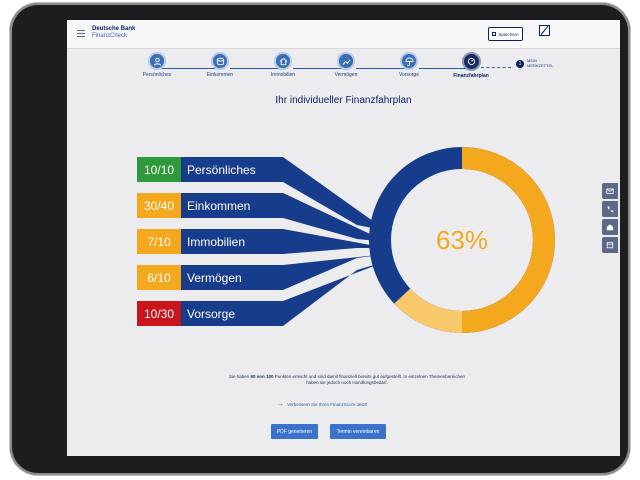 This screenshot has width=640, height=480. I want to click on save-button-label: Speichern, so click(508, 34).